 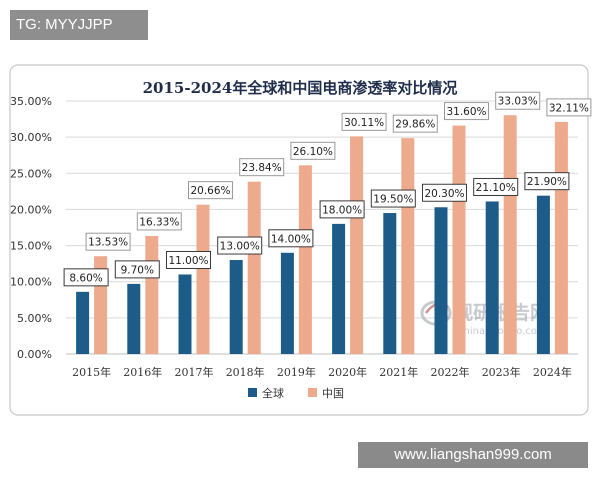 I want to click on data-label-china: 23.84%, so click(x=262, y=168).